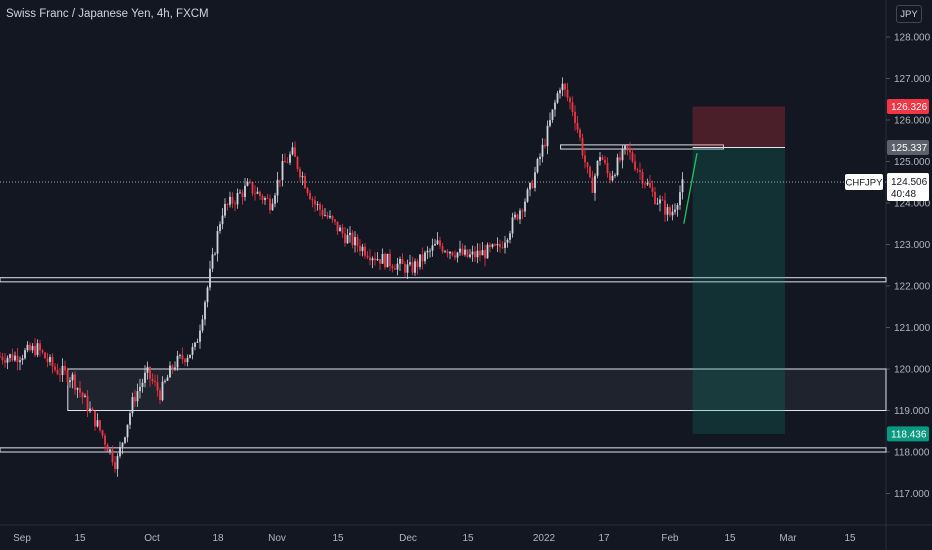  I want to click on time-tick-label: Oct, so click(152, 538).